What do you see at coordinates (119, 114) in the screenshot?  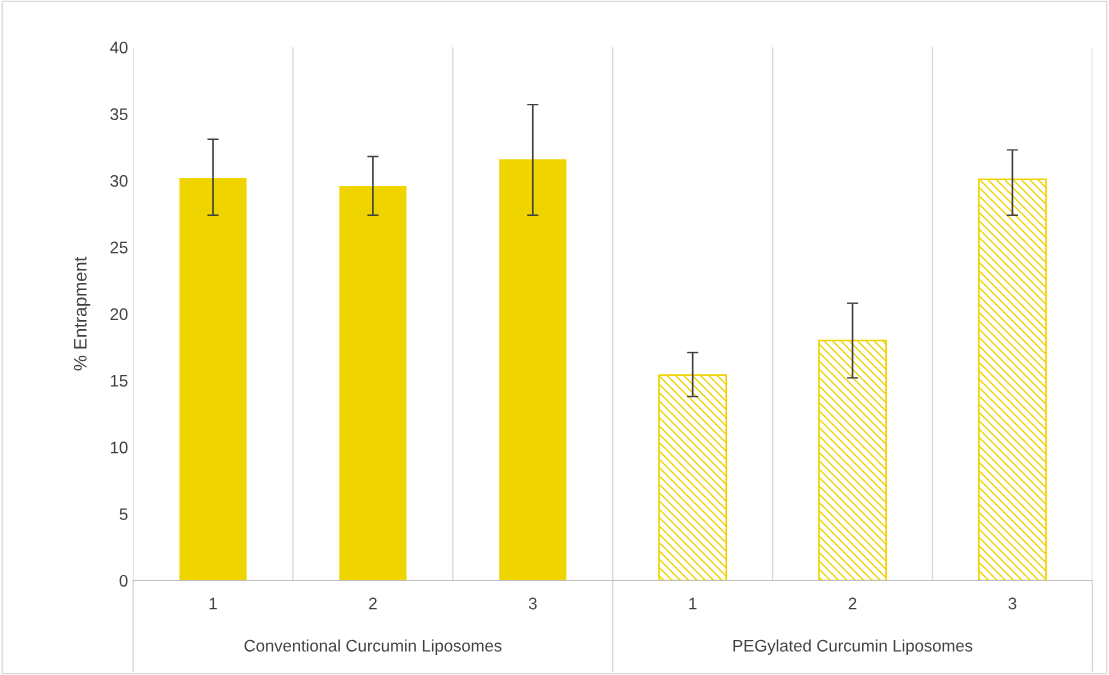 I see `y-tick-label: 35` at bounding box center [119, 114].